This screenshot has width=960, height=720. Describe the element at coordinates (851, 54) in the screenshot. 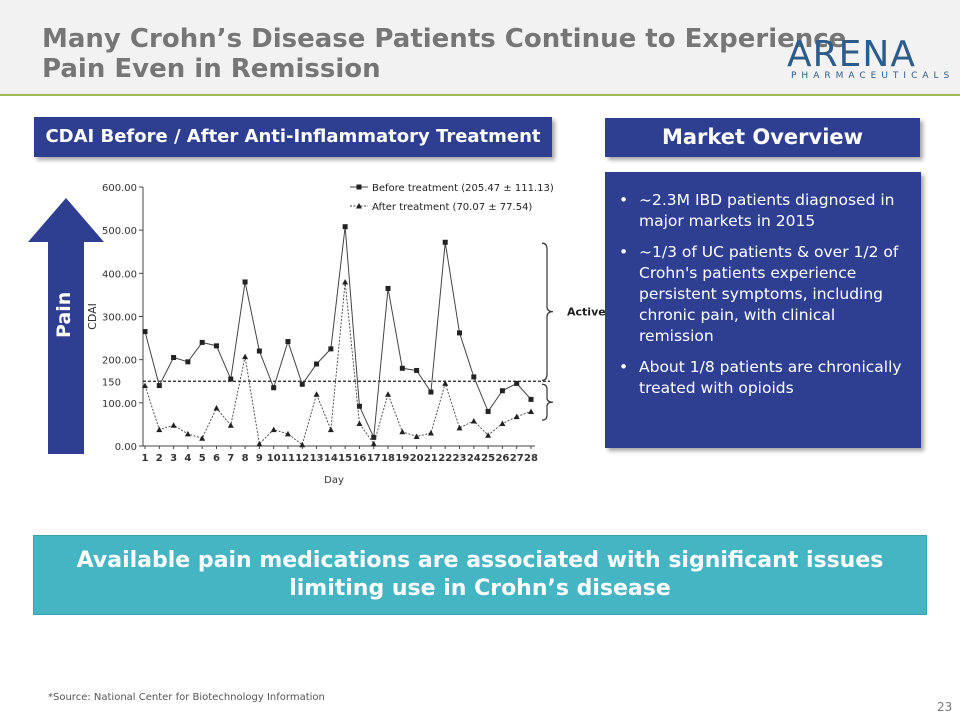

I see `logo-wordmark: ARENA` at that location.